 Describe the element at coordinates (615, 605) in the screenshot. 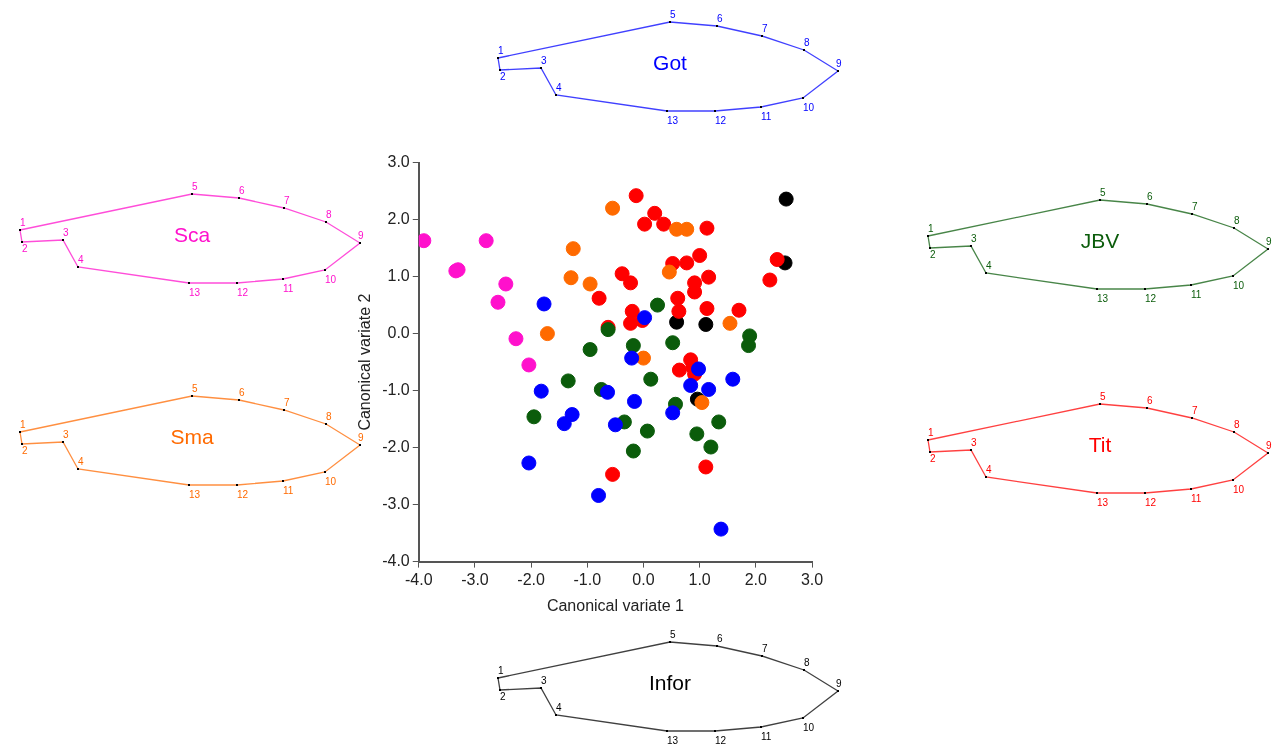

I see `x-axis-title: Canonical variate 1` at that location.